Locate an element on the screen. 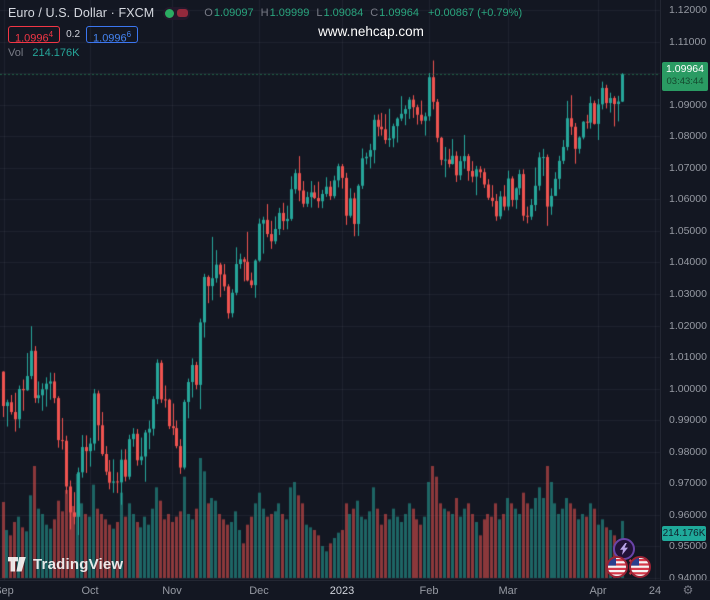  last-price-badge: 1.09964 03:43:44 is located at coordinates (685, 76).